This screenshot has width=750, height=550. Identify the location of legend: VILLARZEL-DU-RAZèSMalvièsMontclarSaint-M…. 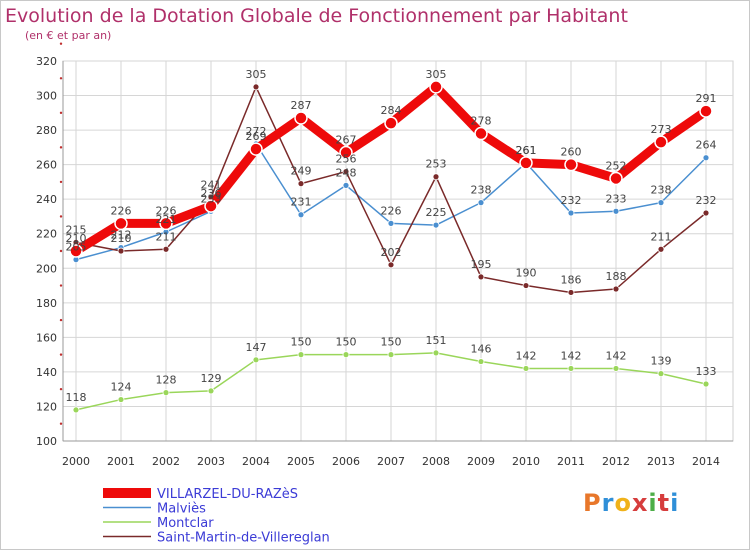
(216, 516).